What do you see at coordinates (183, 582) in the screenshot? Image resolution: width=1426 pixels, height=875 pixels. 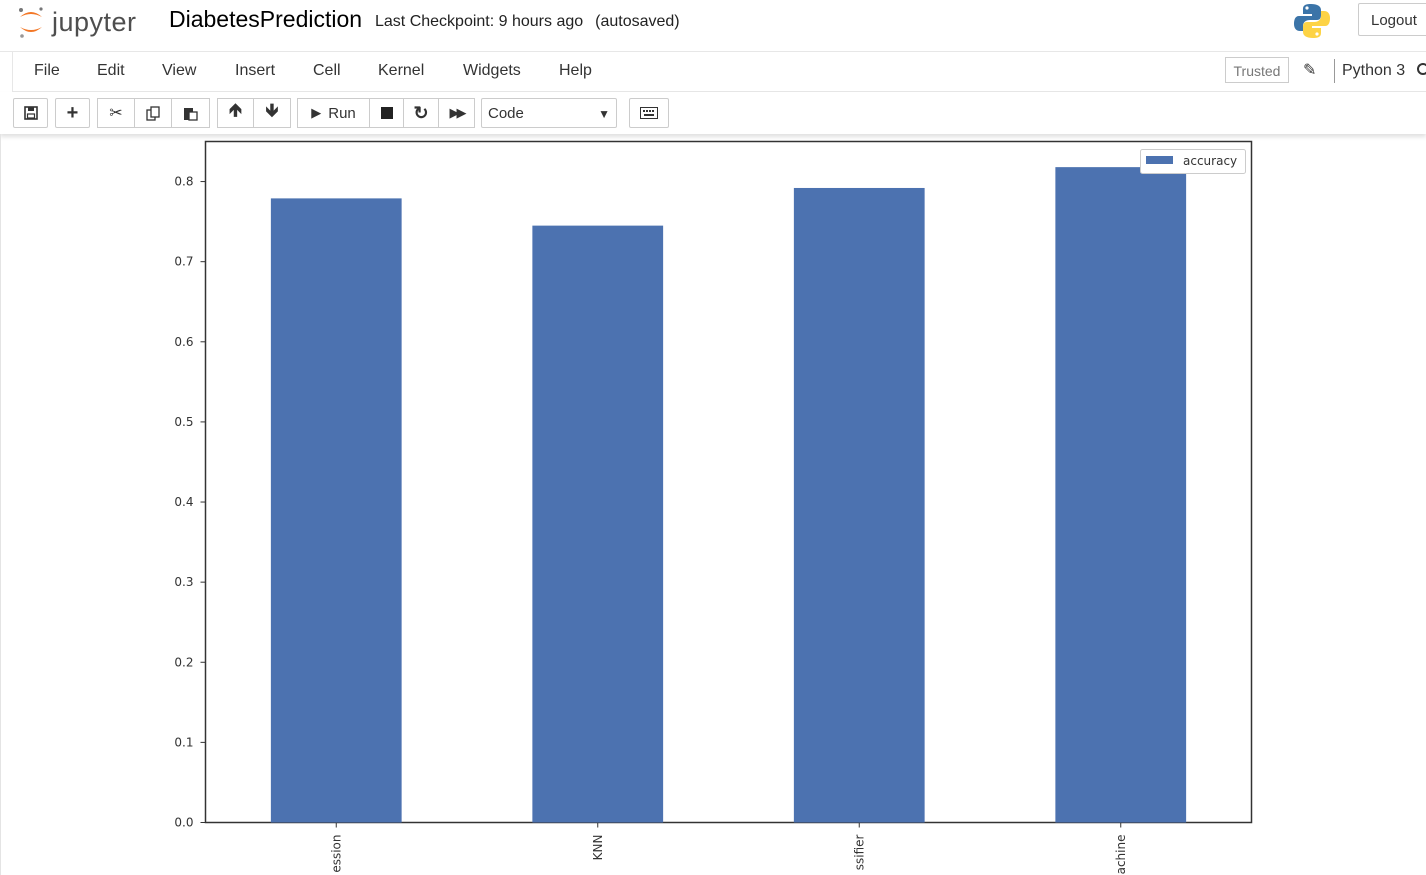 I see `y-tick-label: 0.3` at bounding box center [183, 582].